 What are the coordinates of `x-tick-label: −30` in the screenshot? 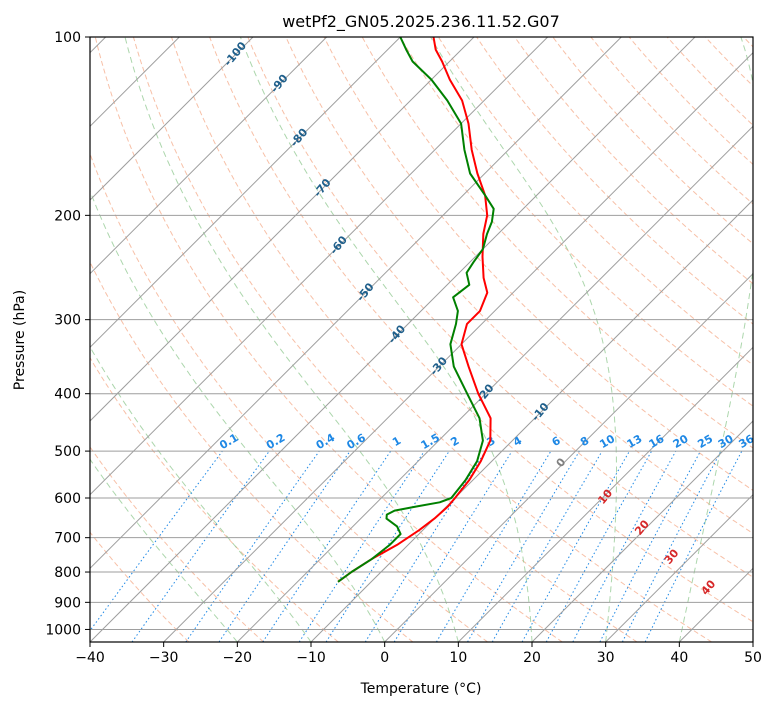 It's located at (164, 658).